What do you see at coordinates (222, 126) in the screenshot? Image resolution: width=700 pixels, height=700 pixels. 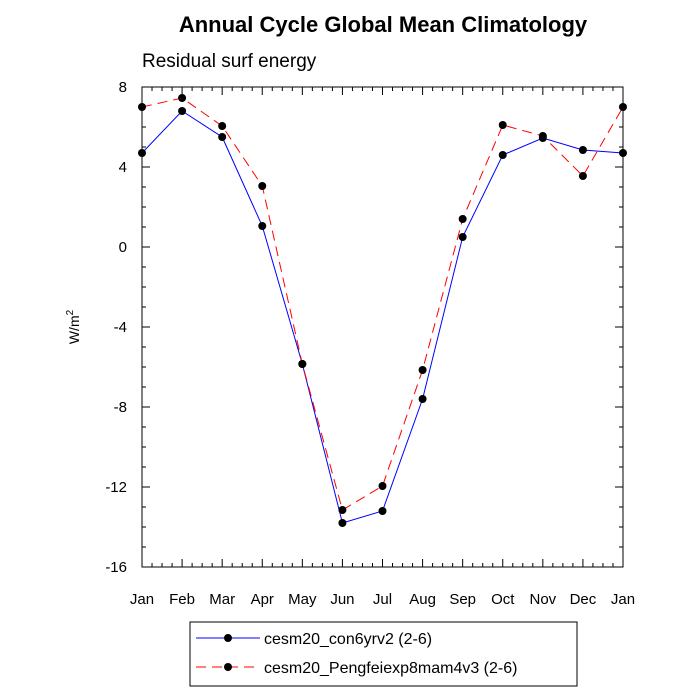 I see `series-2-point-mar` at bounding box center [222, 126].